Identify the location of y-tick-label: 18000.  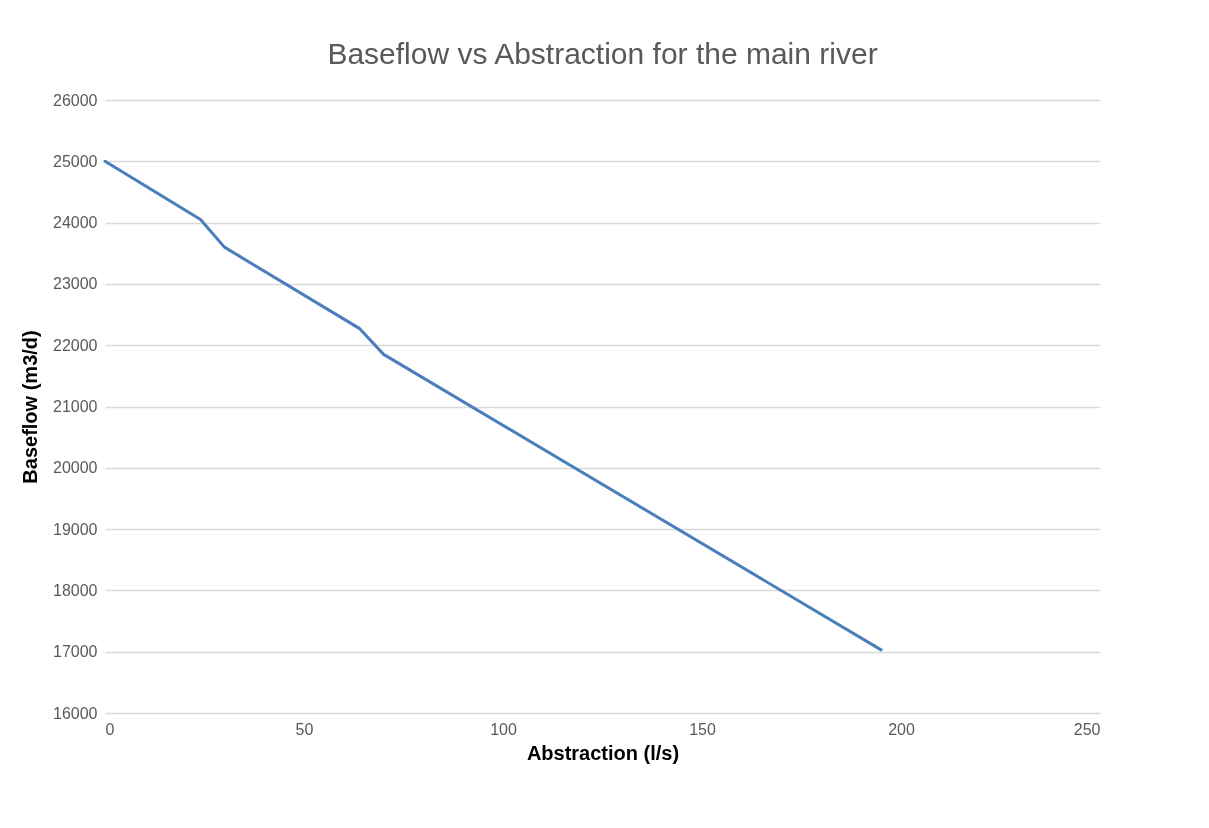
(75, 590).